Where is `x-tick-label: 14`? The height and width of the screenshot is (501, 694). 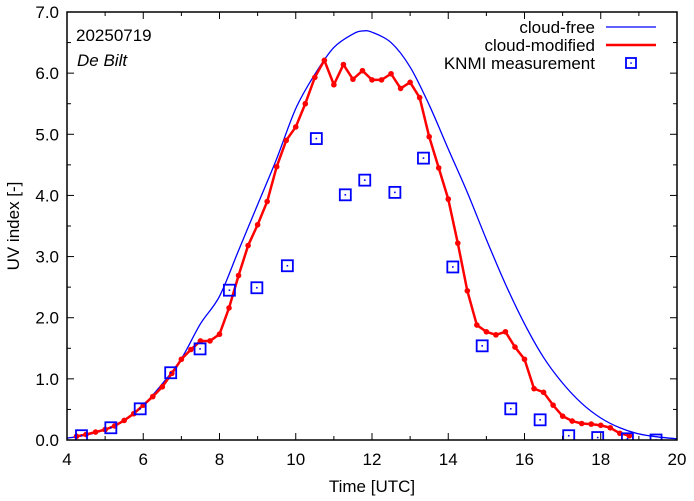
x-tick-label: 14 is located at coordinates (448, 459).